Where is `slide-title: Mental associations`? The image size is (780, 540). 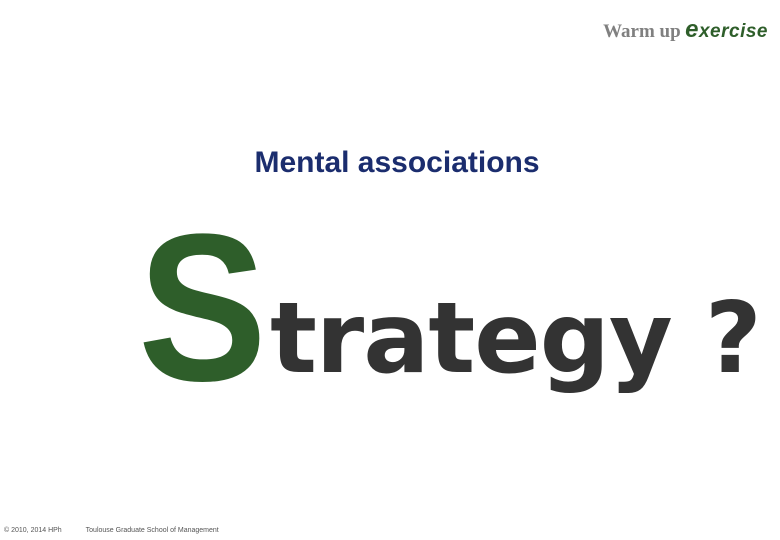
slide-title: Mental associations is located at coordinates (397, 162).